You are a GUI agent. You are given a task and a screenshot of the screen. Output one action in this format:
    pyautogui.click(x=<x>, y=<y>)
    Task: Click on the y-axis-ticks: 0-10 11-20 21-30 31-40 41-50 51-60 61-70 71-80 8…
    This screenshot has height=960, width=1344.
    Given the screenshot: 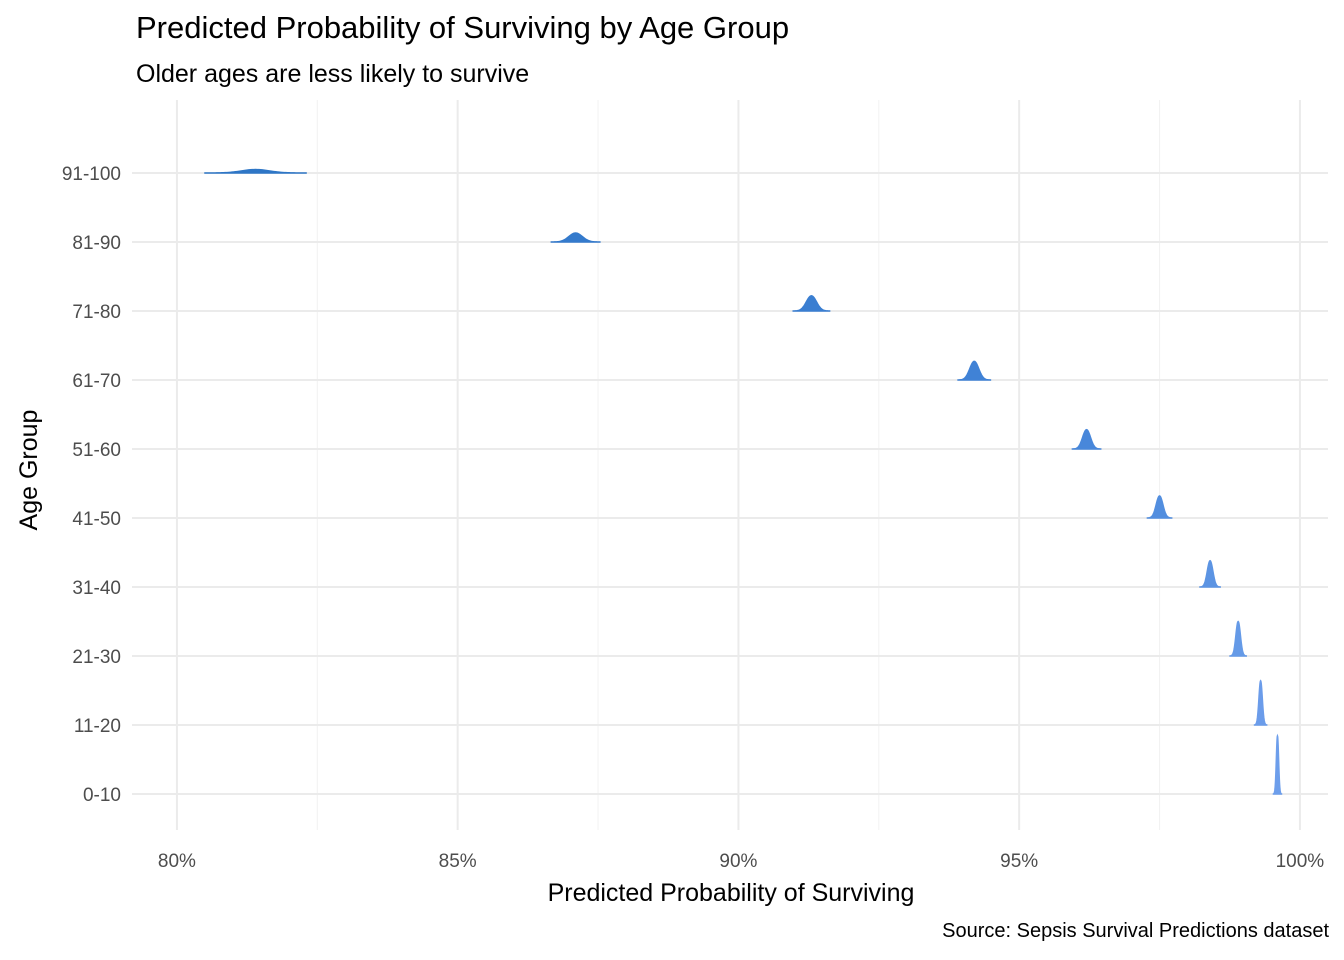 What is the action you would take?
    pyautogui.click(x=91, y=485)
    